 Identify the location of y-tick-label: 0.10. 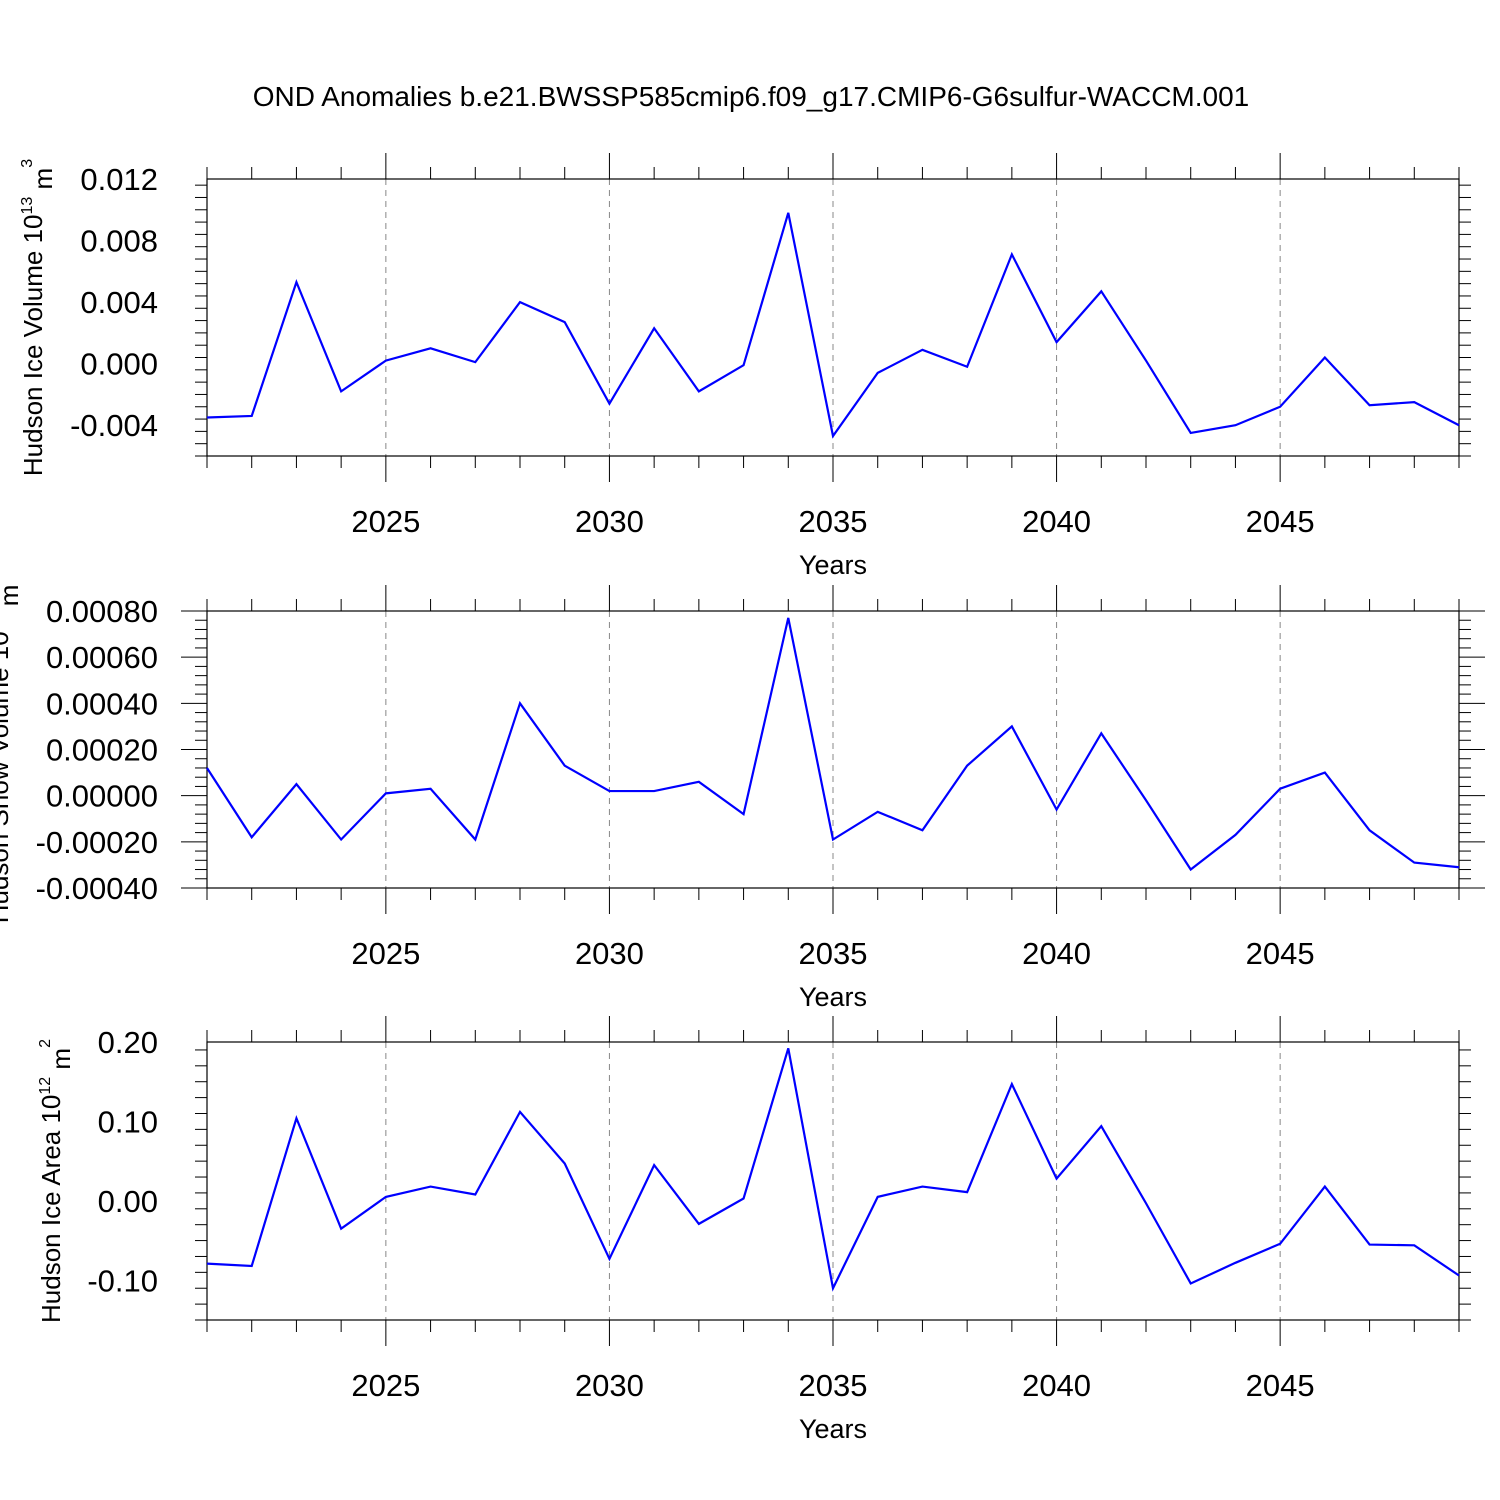
(128, 1121).